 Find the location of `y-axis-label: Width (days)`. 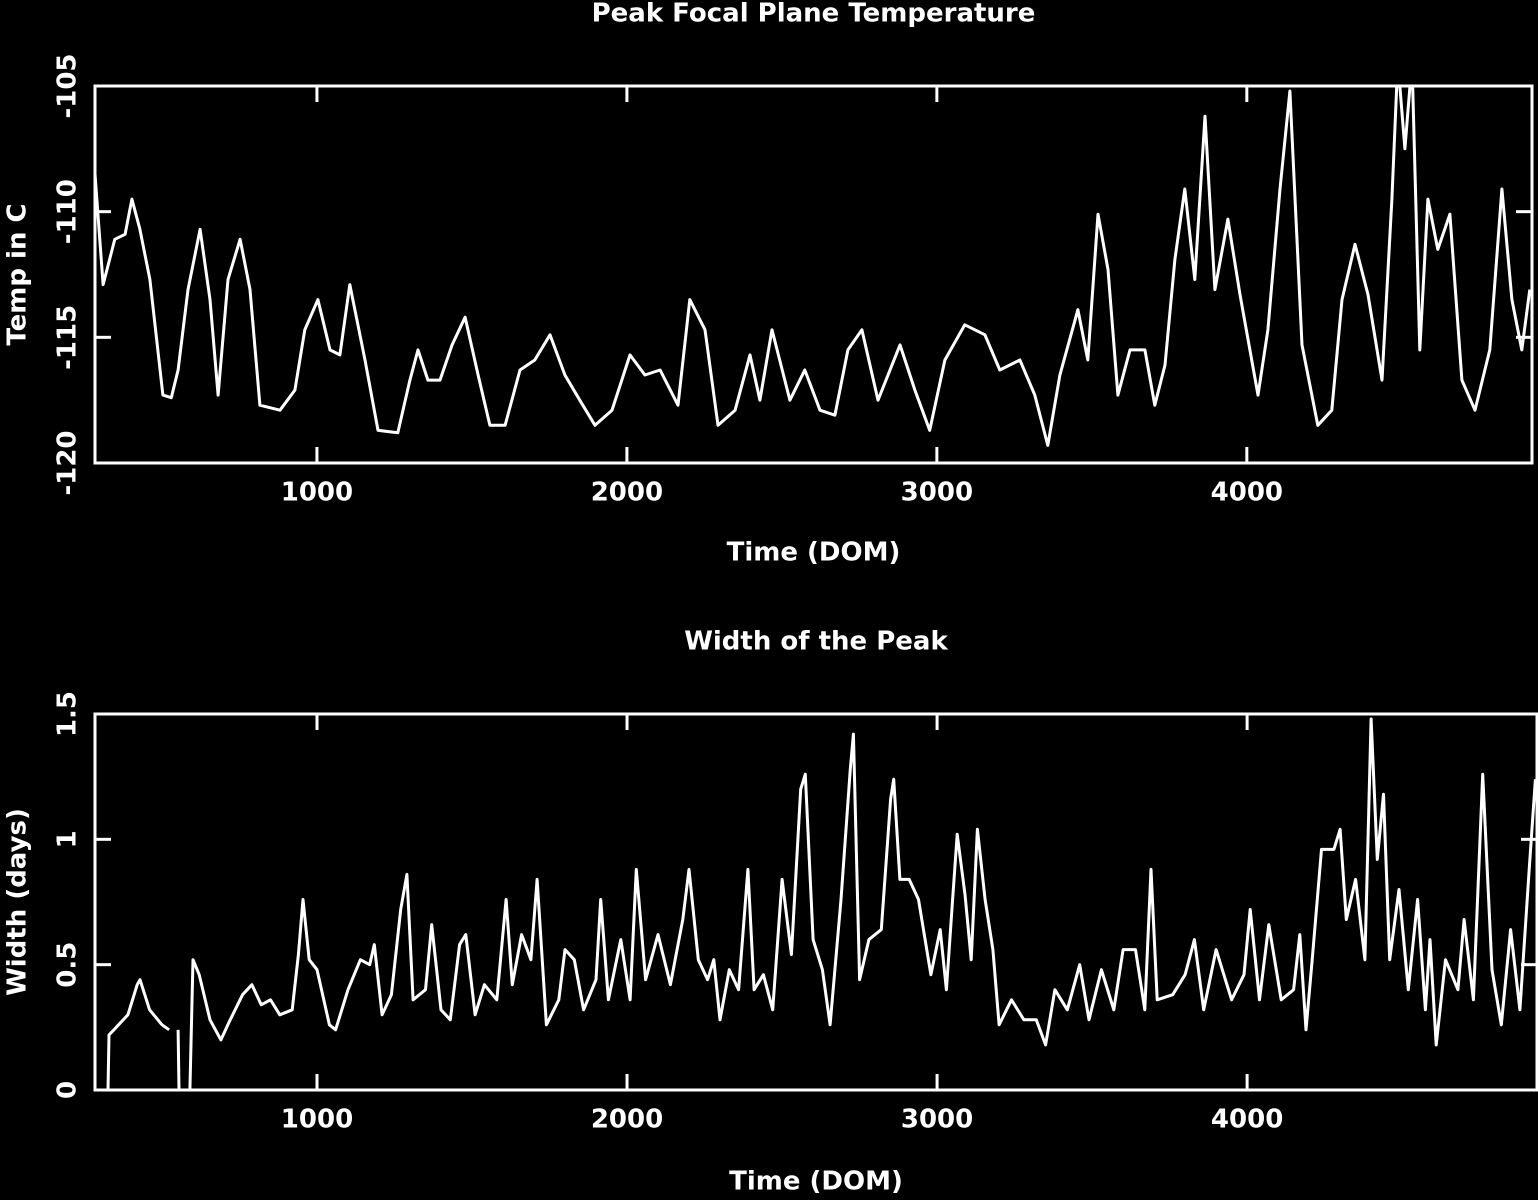

y-axis-label: Width (days) is located at coordinates (18, 902).